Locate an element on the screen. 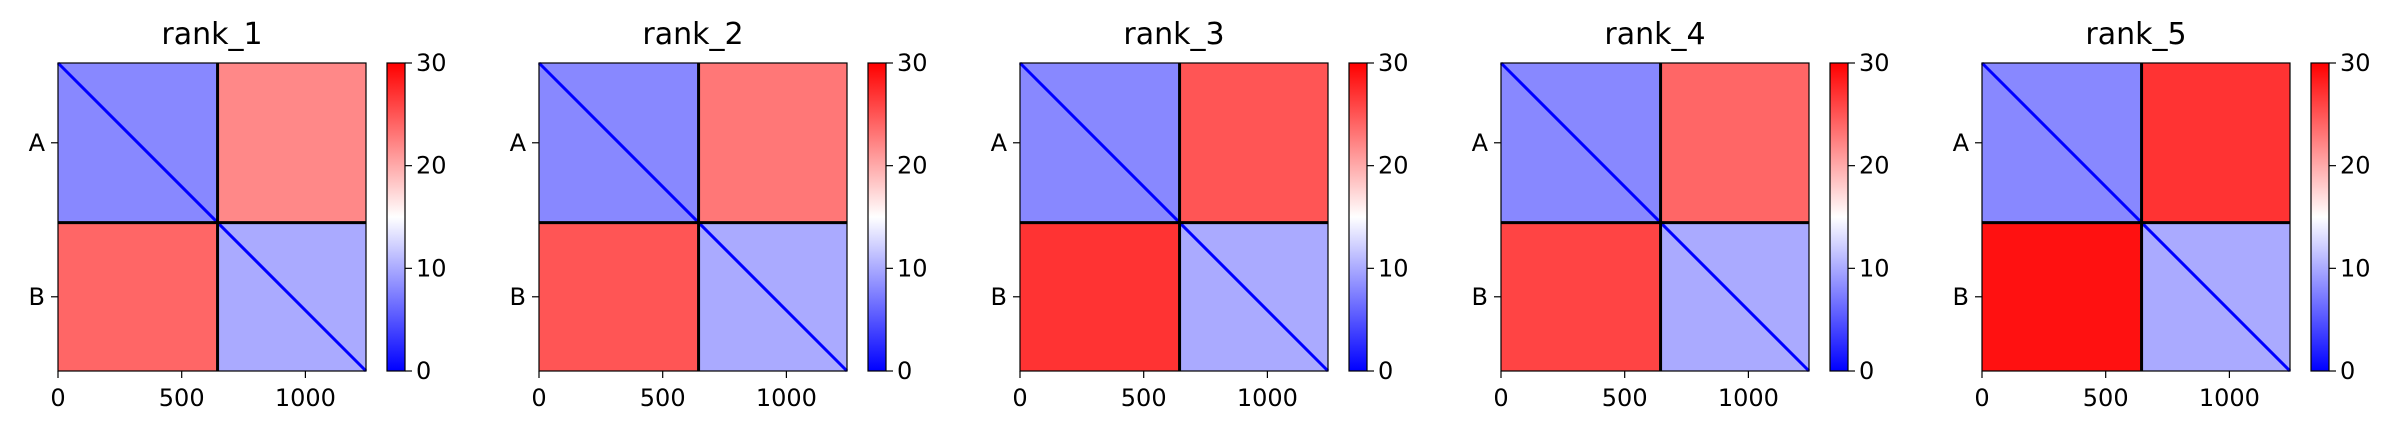  panel-title: rank_4 is located at coordinates (1654, 34).